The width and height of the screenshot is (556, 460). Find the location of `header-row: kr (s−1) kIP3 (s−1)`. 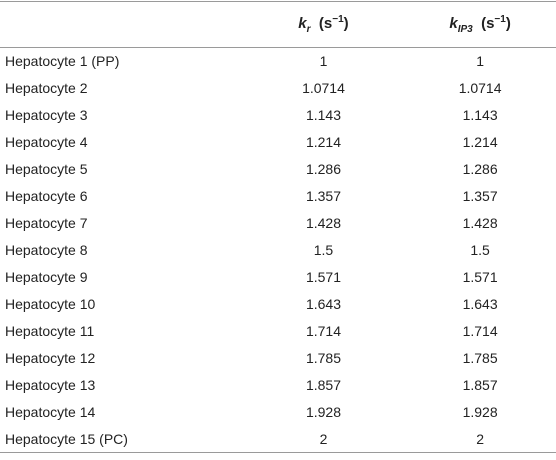

header-row: kr (s−1) kIP3 (s−1) is located at coordinates (278, 24).